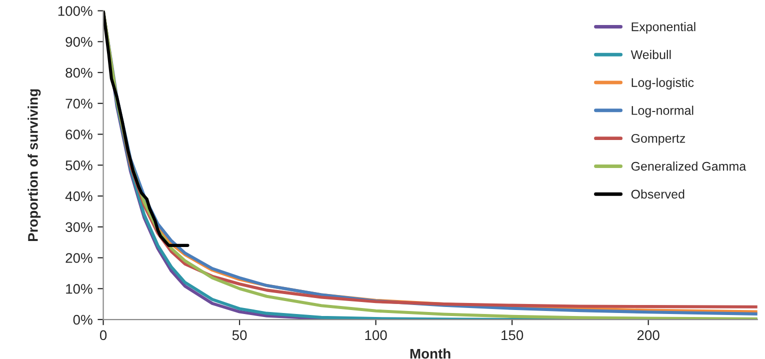 The height and width of the screenshot is (359, 765). What do you see at coordinates (430, 353) in the screenshot?
I see `x-axis-title: Month` at bounding box center [430, 353].